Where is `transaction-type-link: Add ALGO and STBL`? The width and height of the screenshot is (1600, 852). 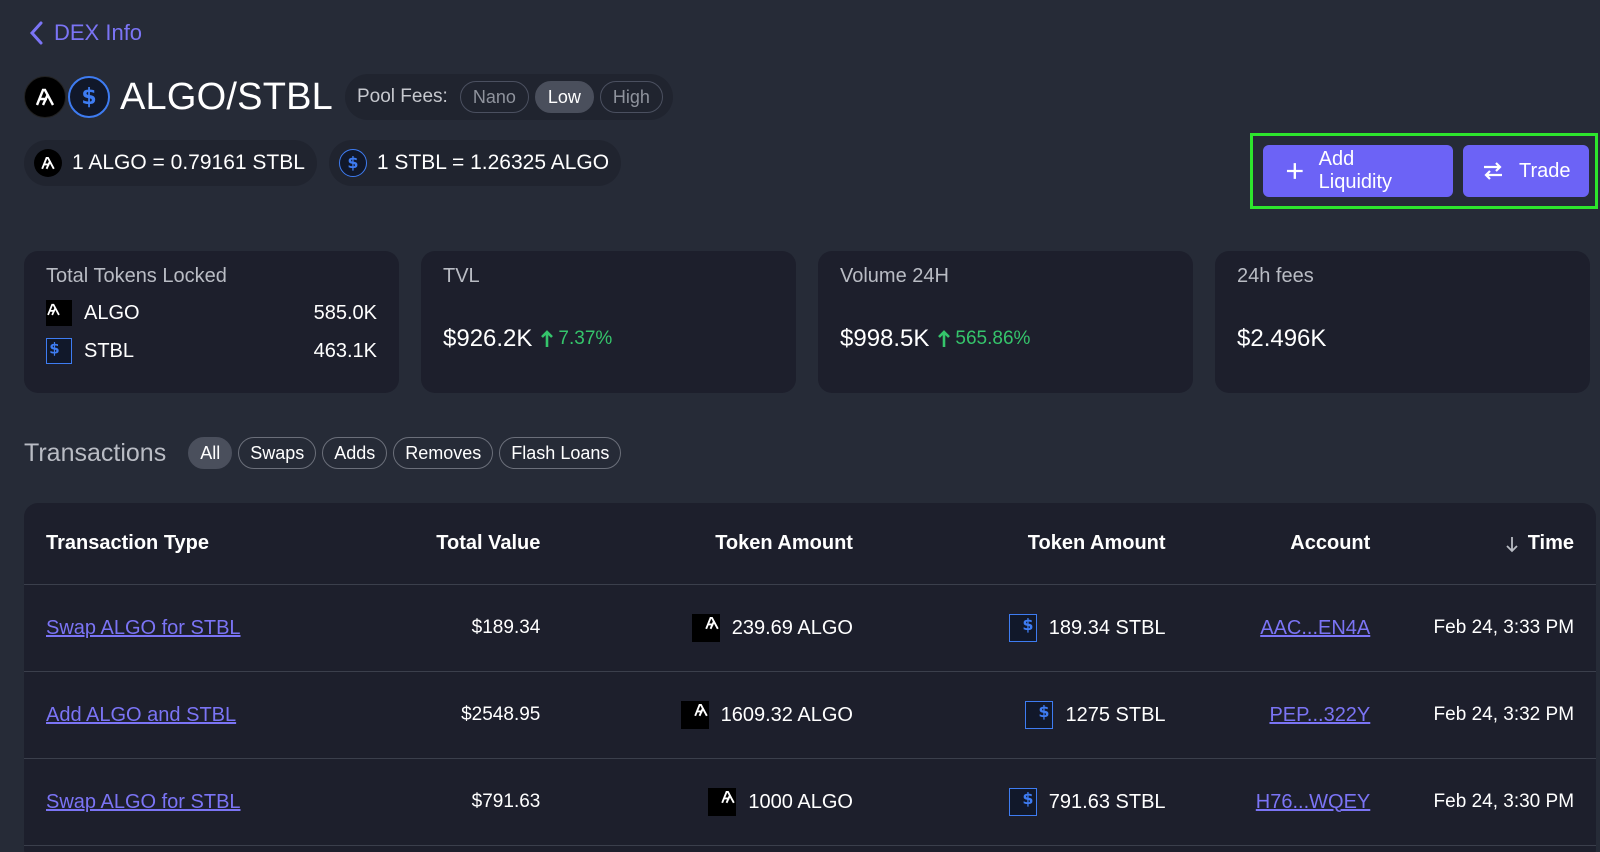
transaction-type-link: Add ALGO and STBL is located at coordinates (141, 714).